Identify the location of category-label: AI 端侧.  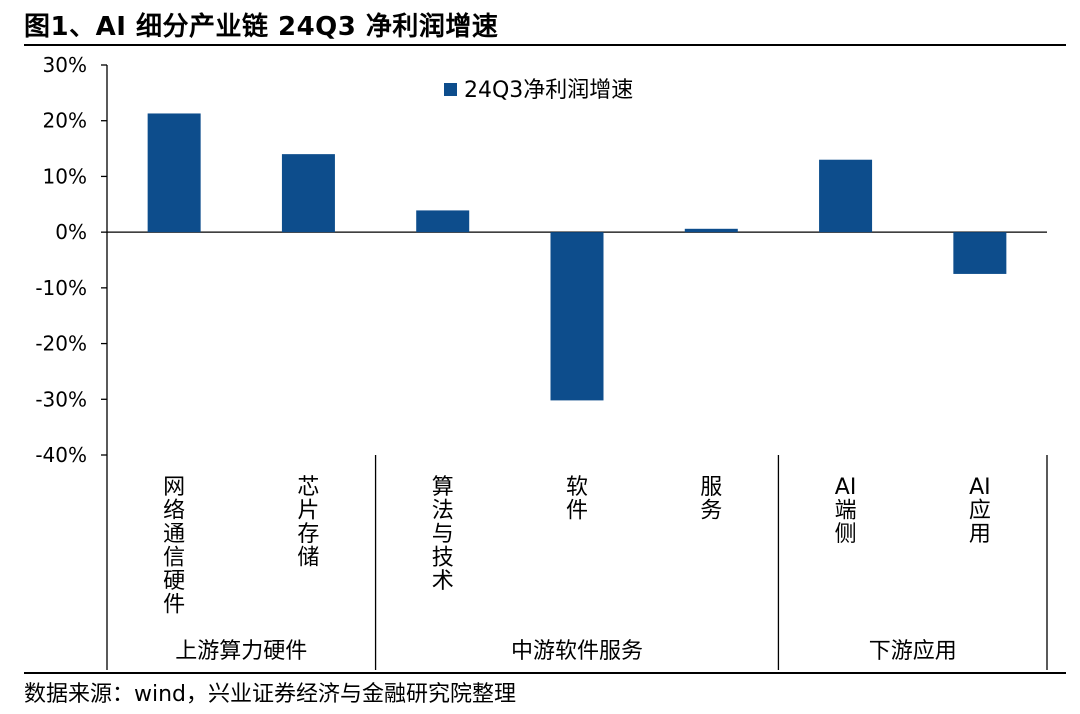
(846, 511).